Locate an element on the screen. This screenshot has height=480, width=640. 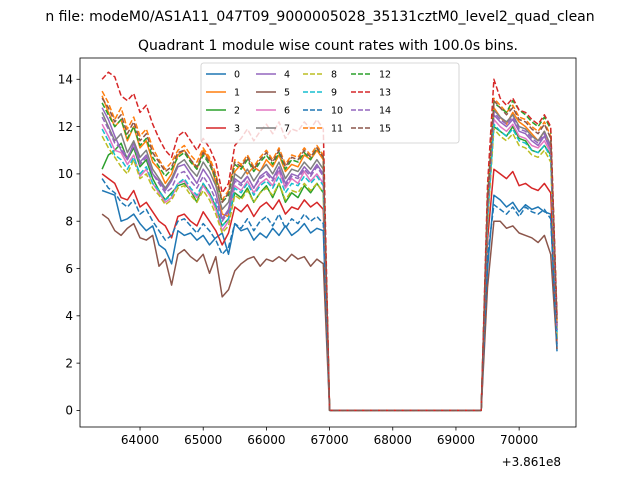
y-tick-label: 10 is located at coordinates (65, 174).